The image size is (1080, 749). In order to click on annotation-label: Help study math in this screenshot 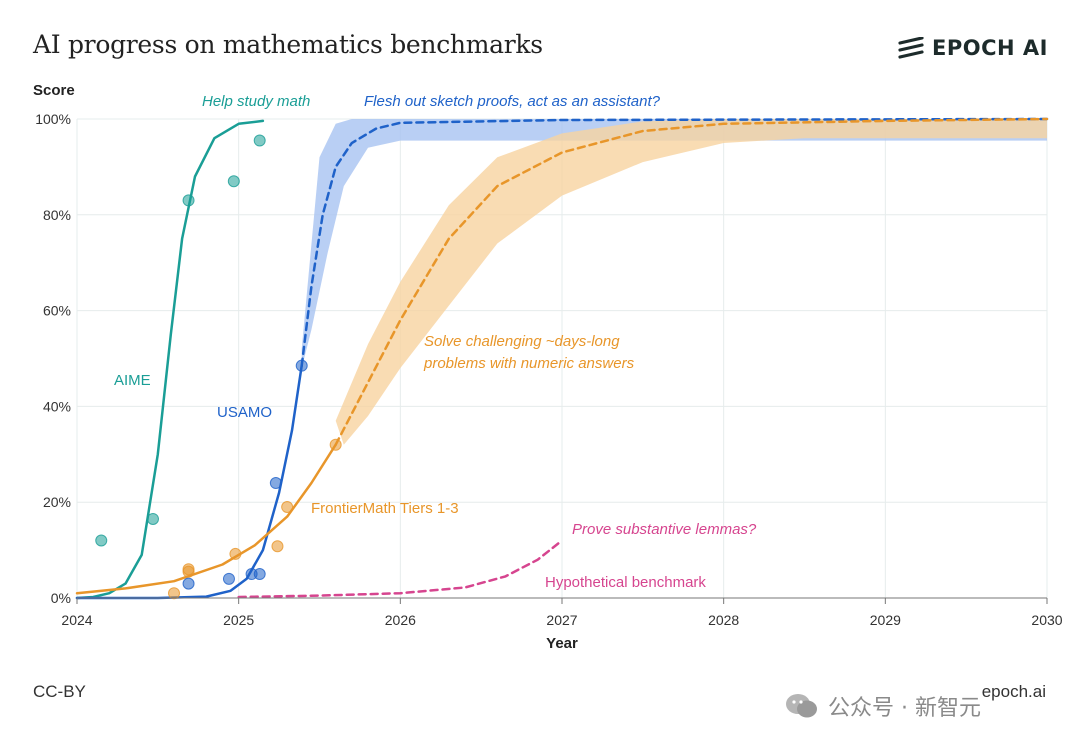, I will do `click(256, 101)`.